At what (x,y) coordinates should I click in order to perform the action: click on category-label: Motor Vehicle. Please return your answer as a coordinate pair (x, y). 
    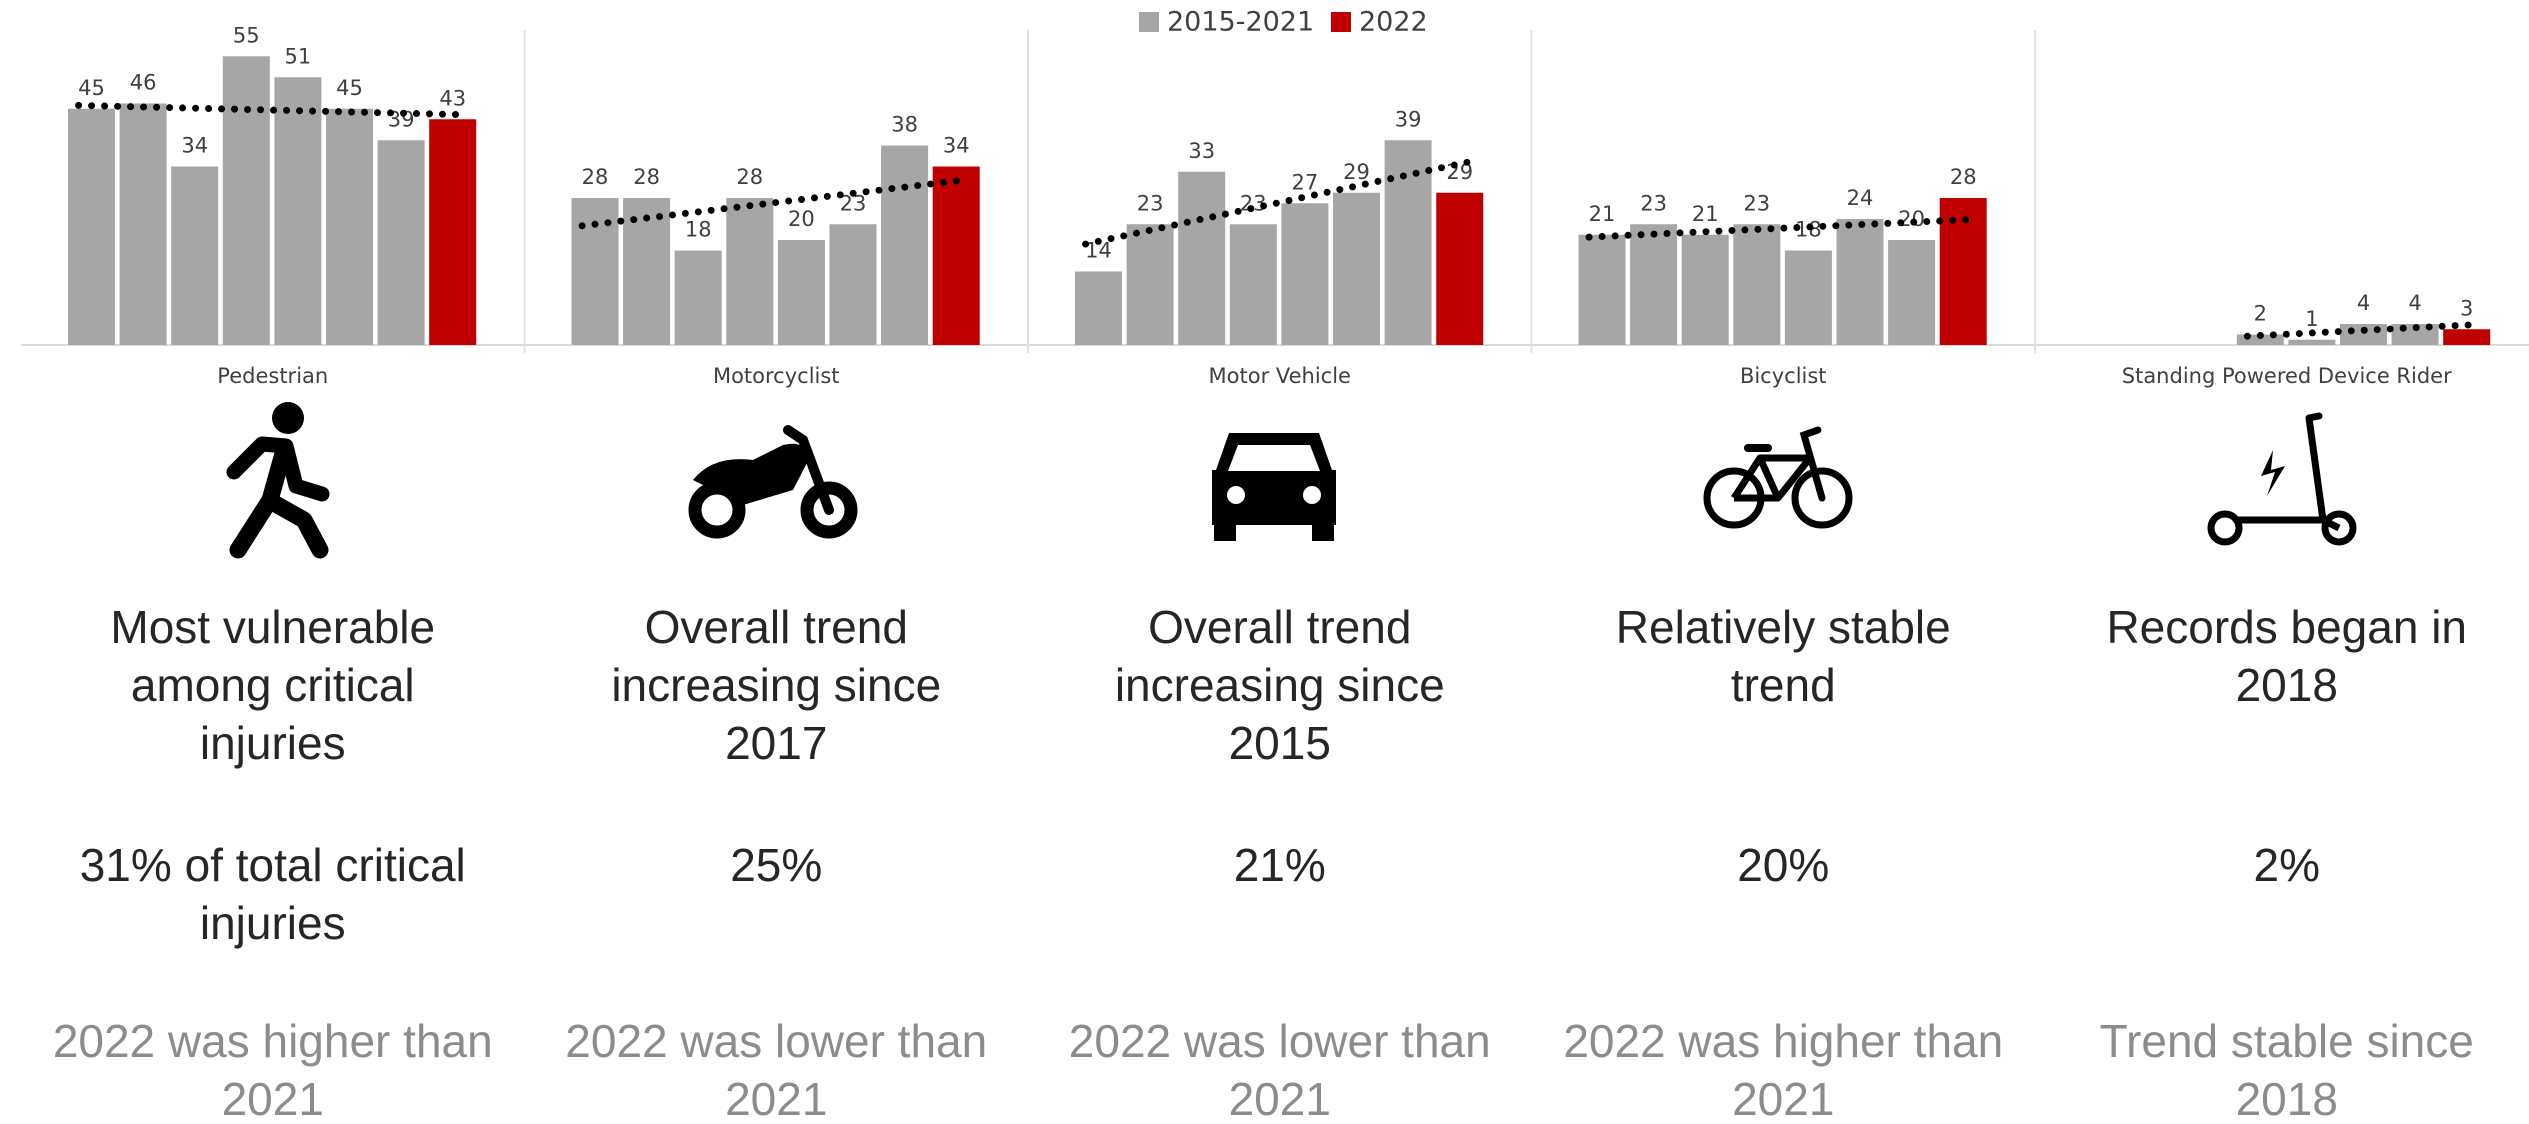
    Looking at the image, I should click on (1280, 376).